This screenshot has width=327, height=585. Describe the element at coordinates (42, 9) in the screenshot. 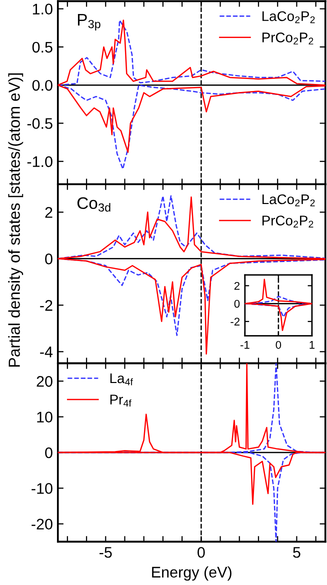

I see `y-tick-label: 1.0` at that location.